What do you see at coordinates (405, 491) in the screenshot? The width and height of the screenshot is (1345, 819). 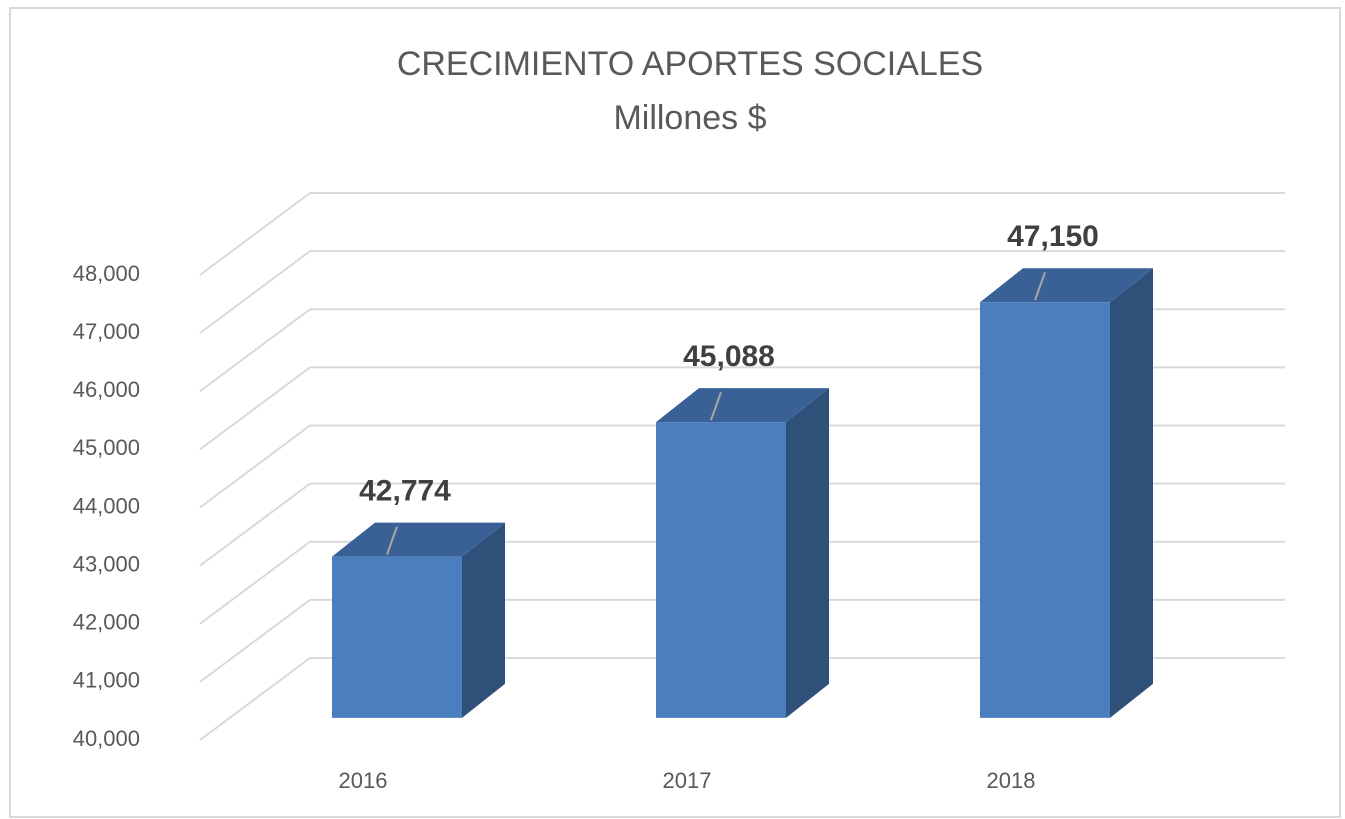 I see `value-label: 42,774` at bounding box center [405, 491].